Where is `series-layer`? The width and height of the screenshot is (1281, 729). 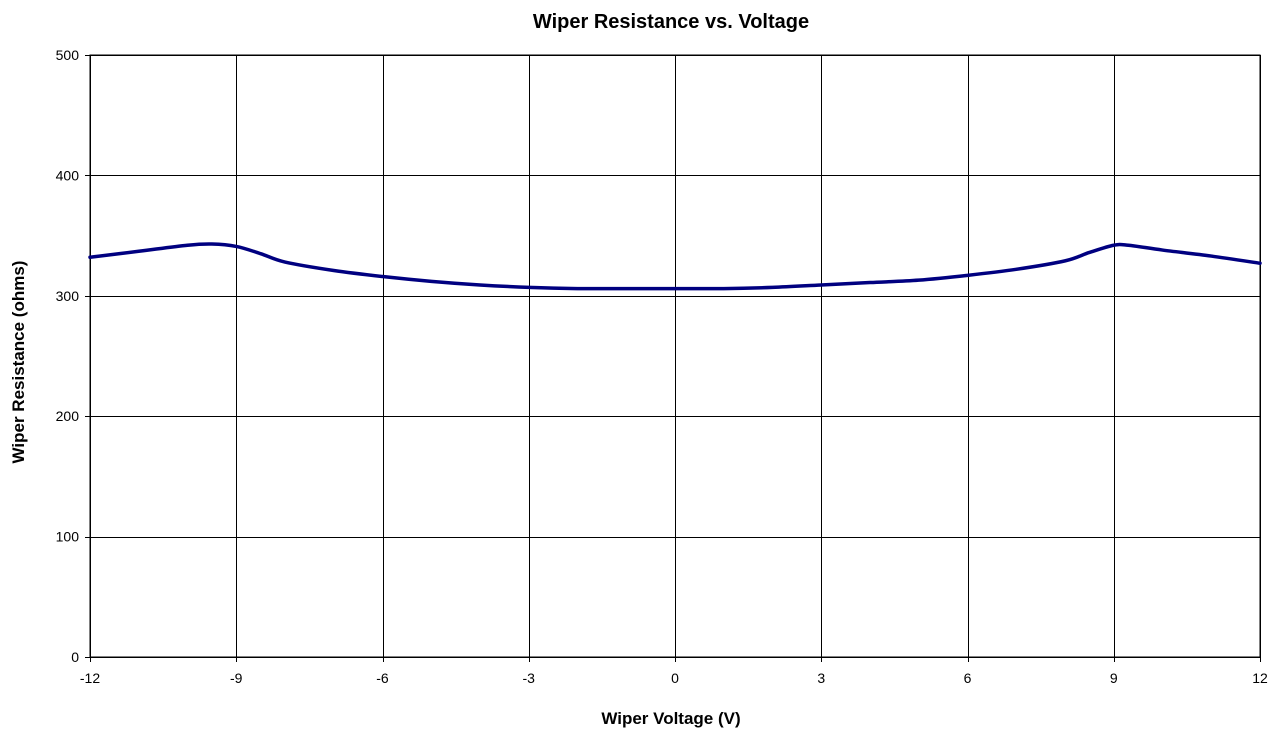
series-layer is located at coordinates (675, 266).